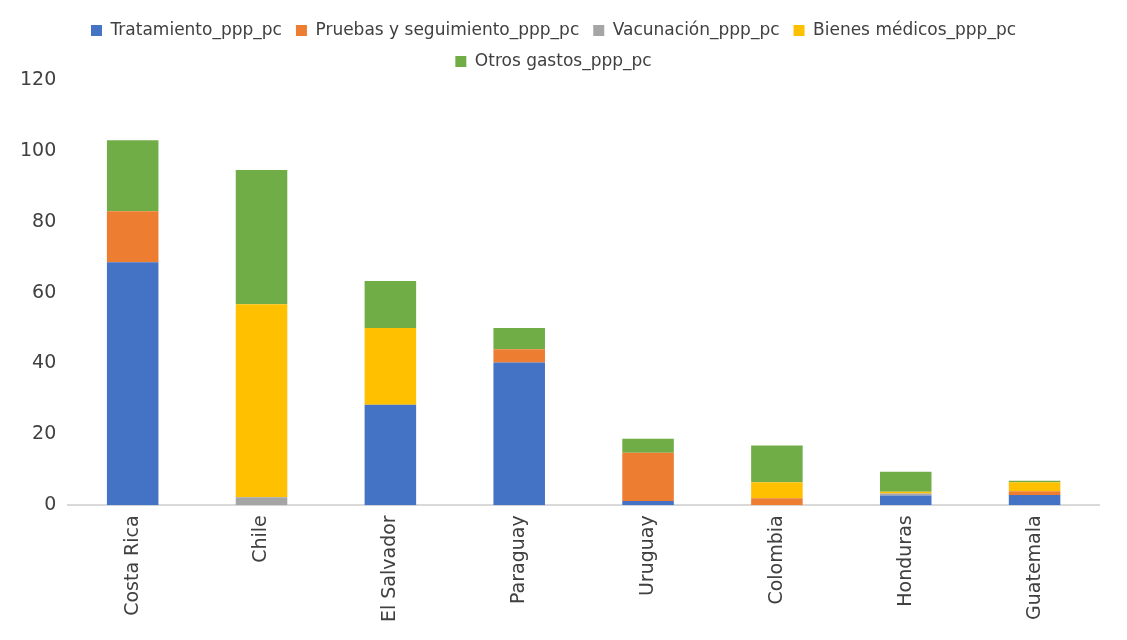 This screenshot has width=1127, height=640. Describe the element at coordinates (195, 29) in the screenshot. I see `legend-label: Tratamiento_ppp_pc` at that location.